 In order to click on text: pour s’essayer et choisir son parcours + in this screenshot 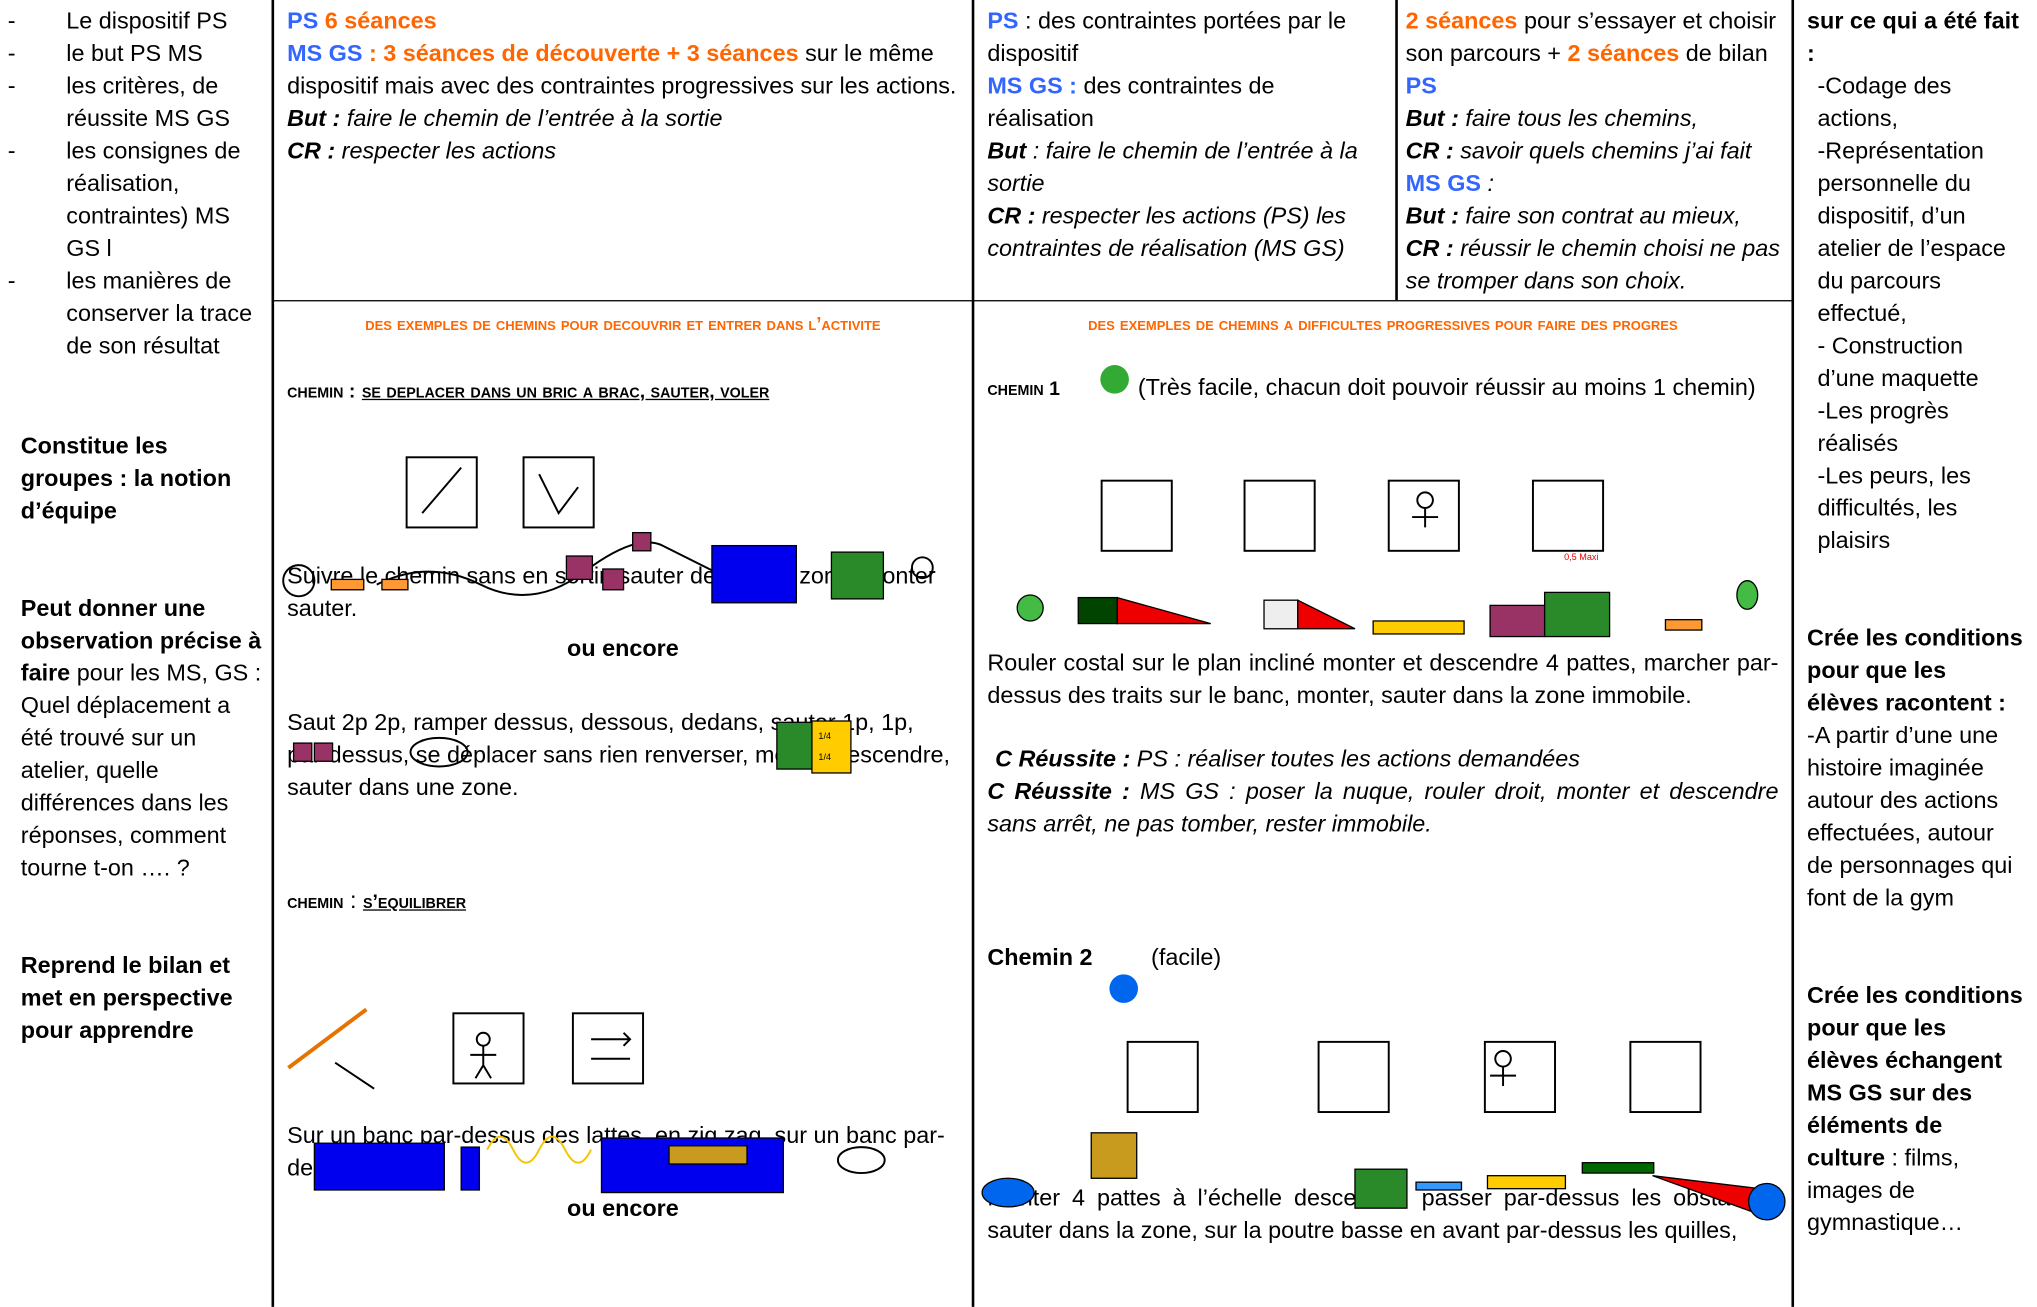, I will do `click(1591, 37)`.